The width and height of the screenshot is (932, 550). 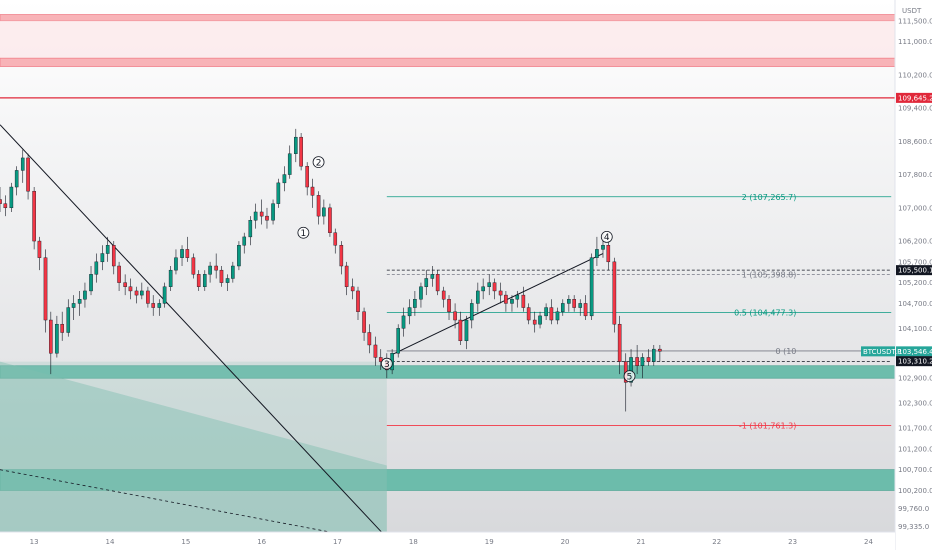 What do you see at coordinates (767, 426) in the screenshot?
I see `fib-level-label: -1 (101,761.3)` at bounding box center [767, 426].